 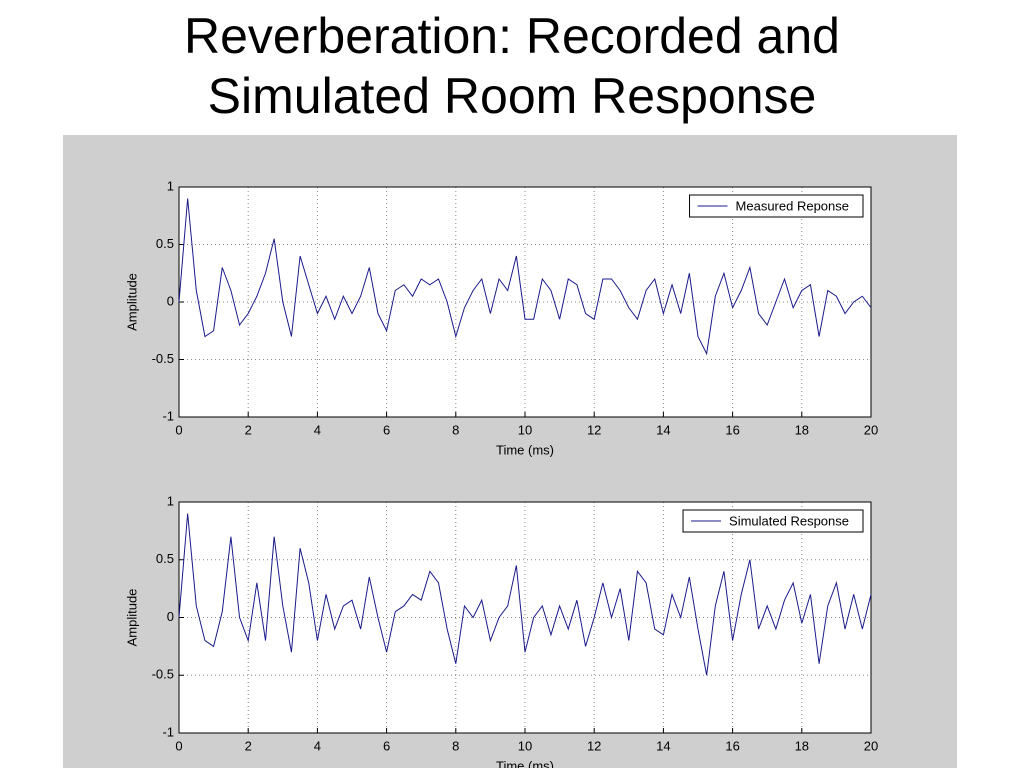 I want to click on legend-label: Simulated Response, so click(x=789, y=520).